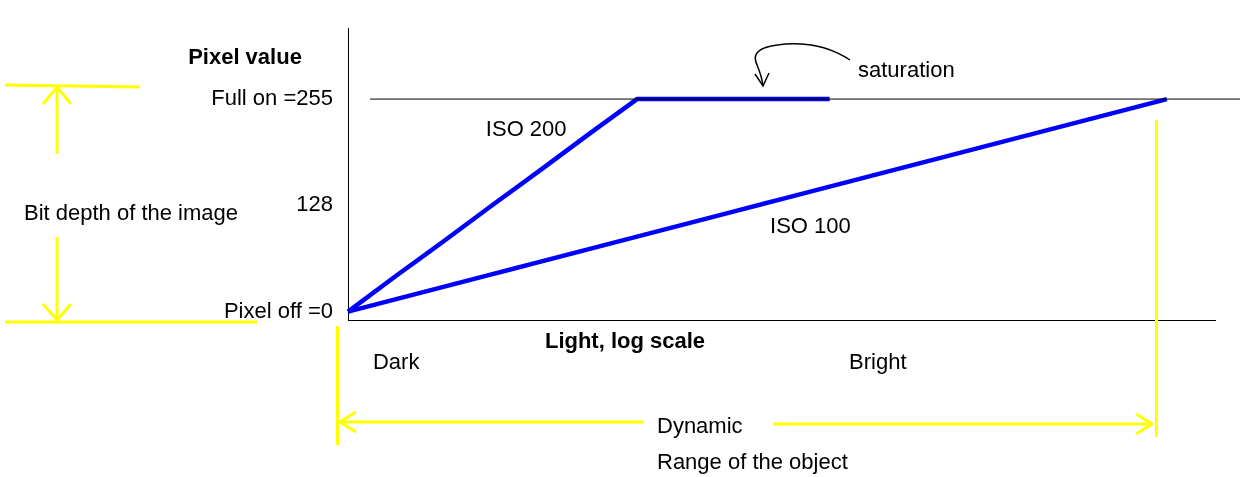 The height and width of the screenshot is (477, 1245). Describe the element at coordinates (278, 310) in the screenshot. I see `y-tick-label: Pixel off =0` at that location.